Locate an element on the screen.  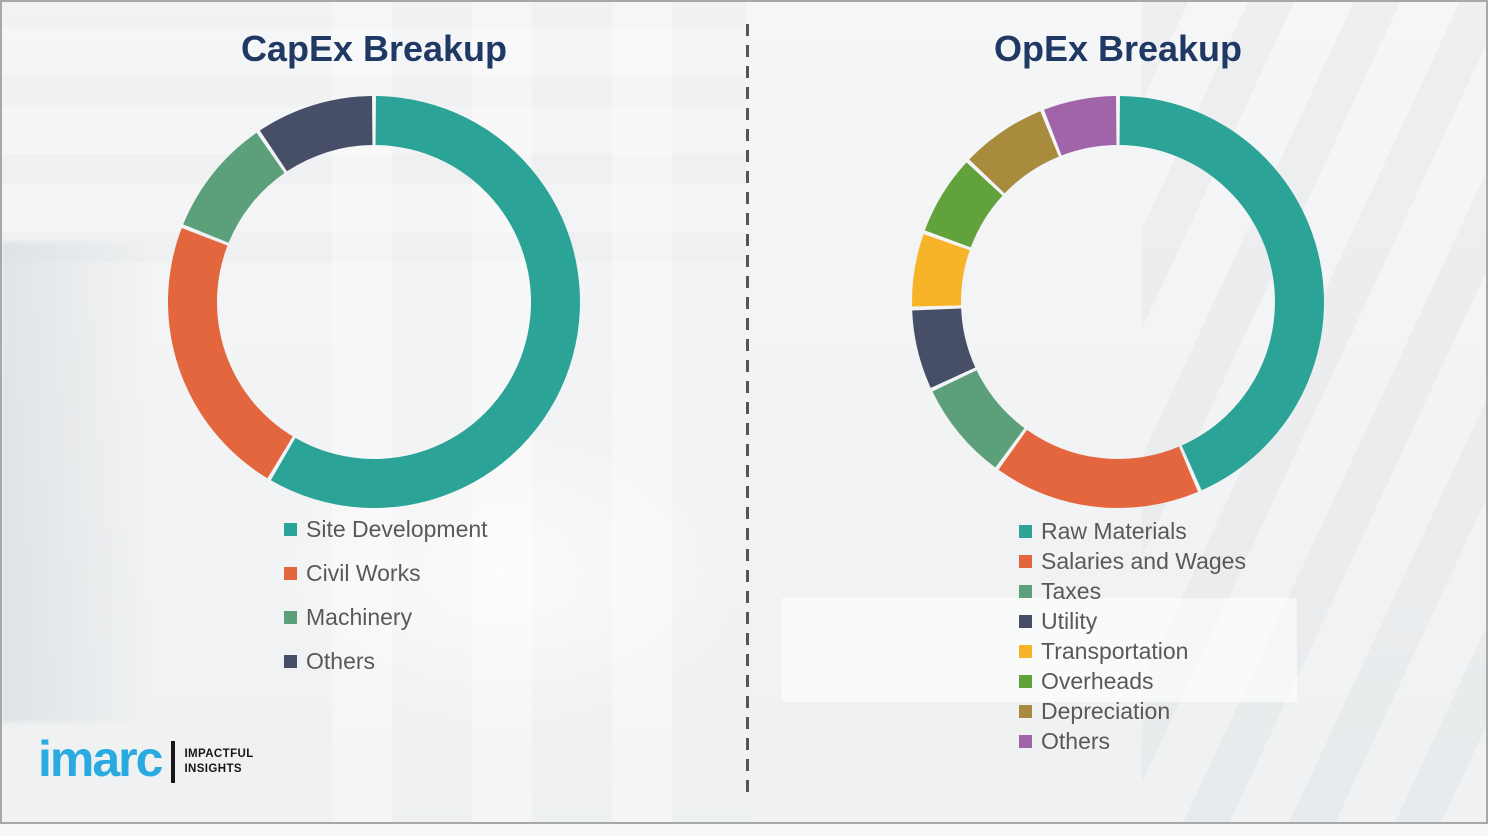
imarc-logo-text: imarc is located at coordinates (100, 759).